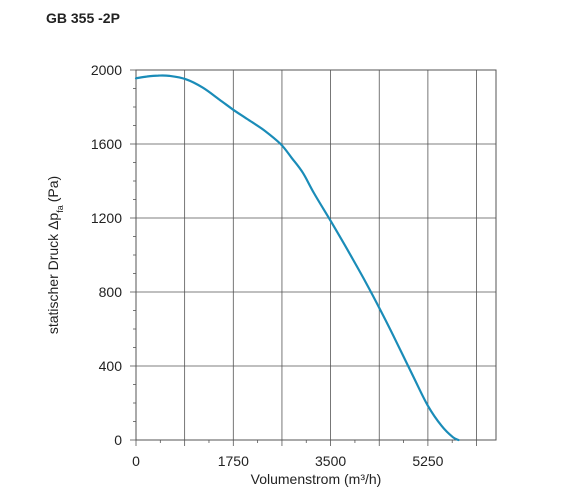 The width and height of the screenshot is (568, 504). Describe the element at coordinates (106, 144) in the screenshot. I see `y-tick-label: 1600` at that location.